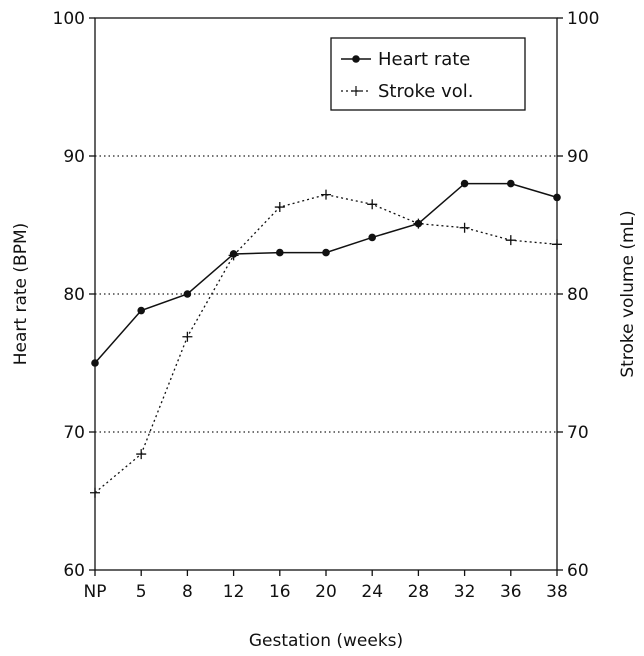 This screenshot has width=644, height=656. I want to click on y-tick-label-100: 100, so click(69, 19).